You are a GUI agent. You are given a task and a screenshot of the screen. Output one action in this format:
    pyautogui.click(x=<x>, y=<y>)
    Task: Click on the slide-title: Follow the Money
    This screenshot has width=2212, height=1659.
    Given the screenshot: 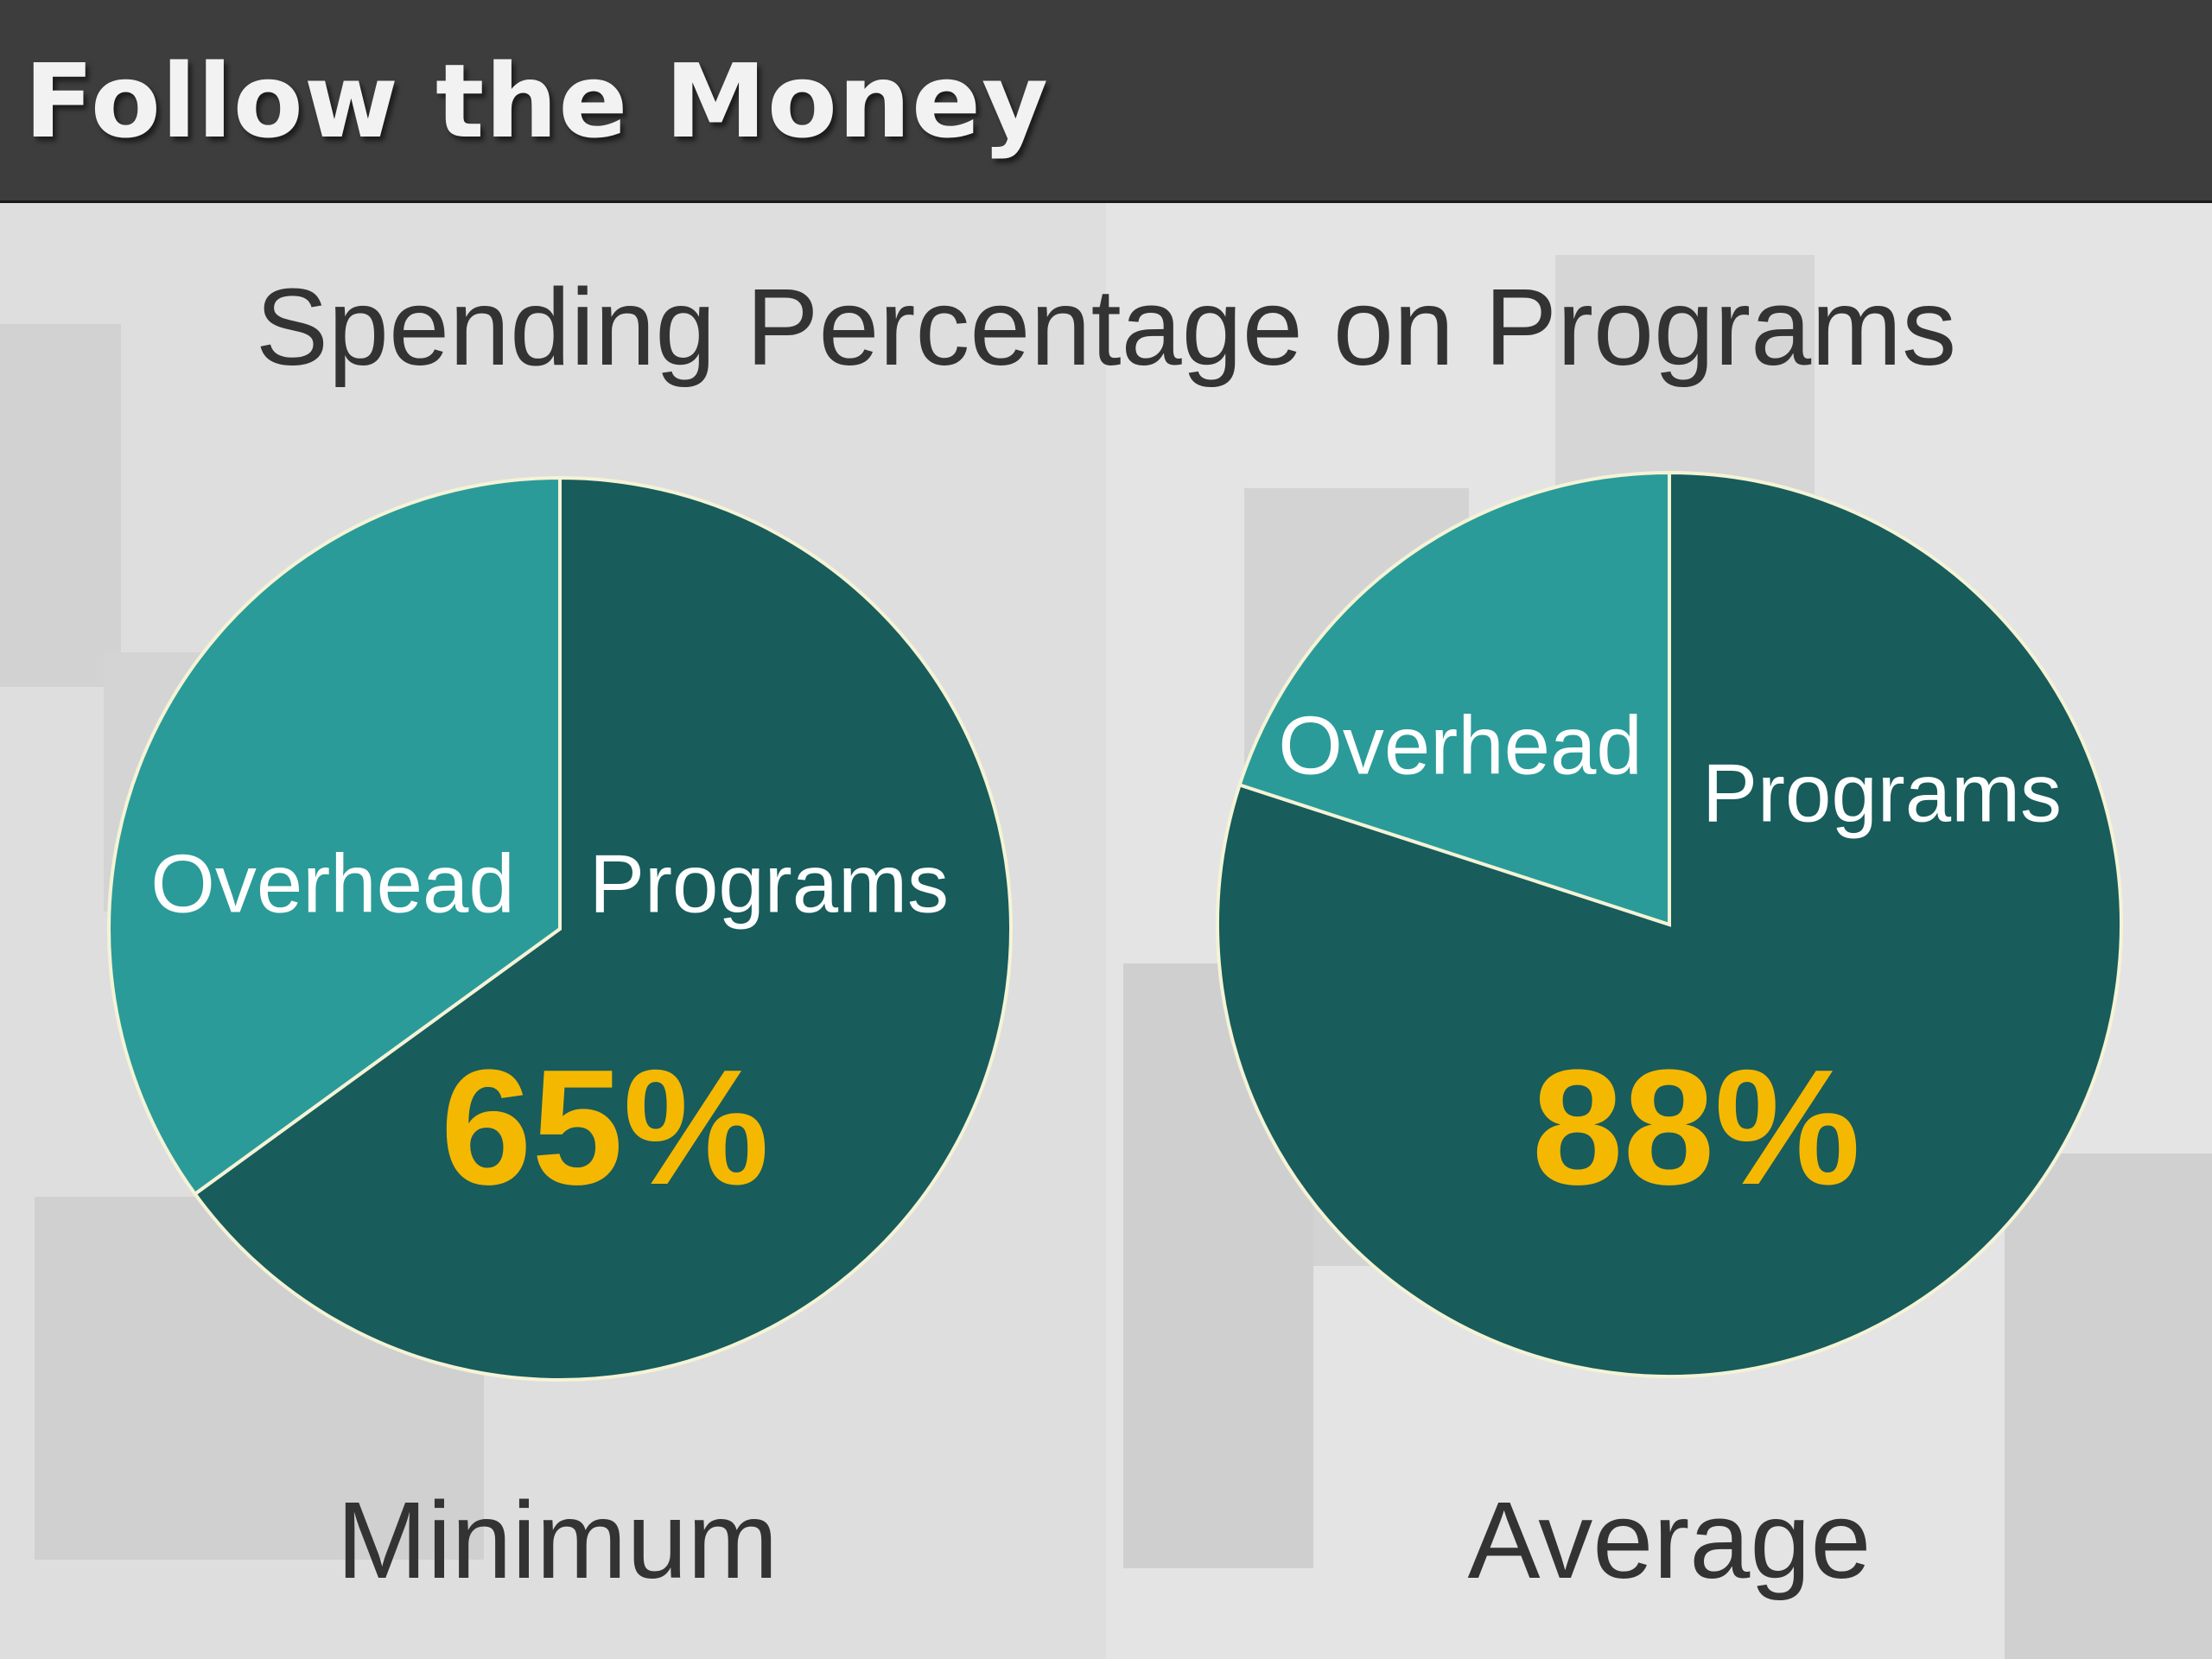 What is the action you would take?
    pyautogui.click(x=536, y=101)
    